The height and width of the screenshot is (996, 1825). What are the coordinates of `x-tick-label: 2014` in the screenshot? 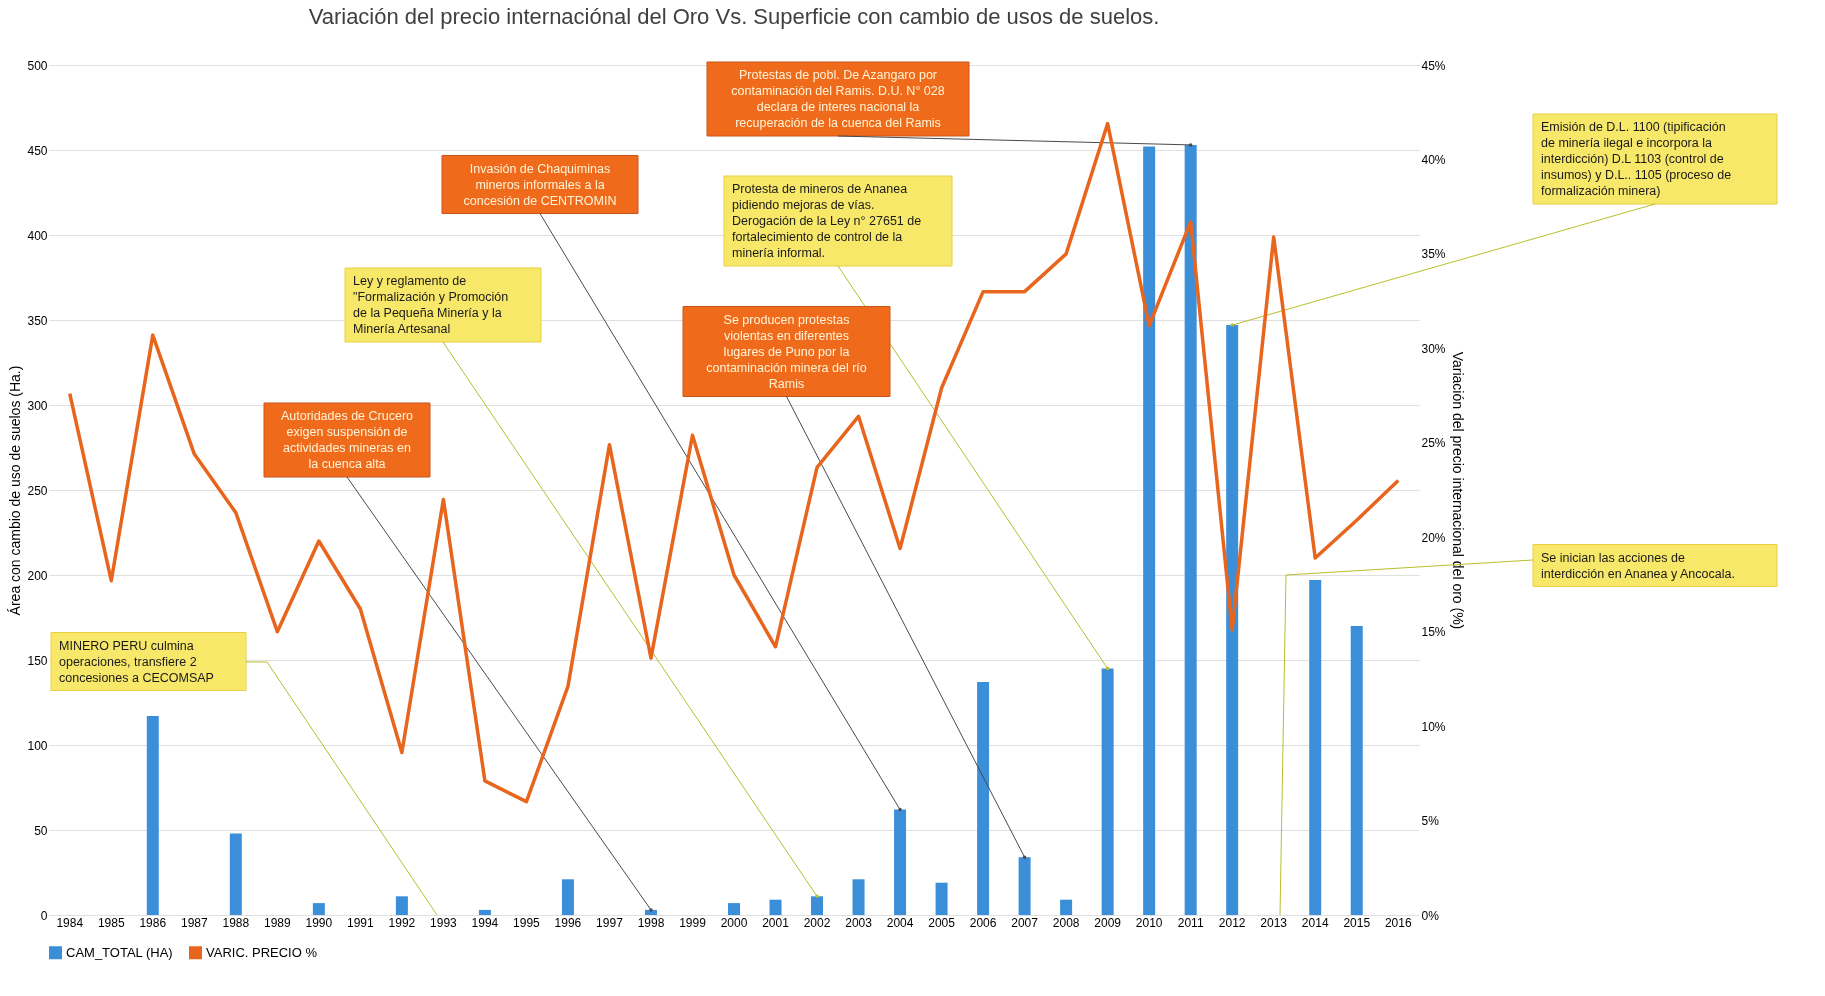 It's located at (1315, 922).